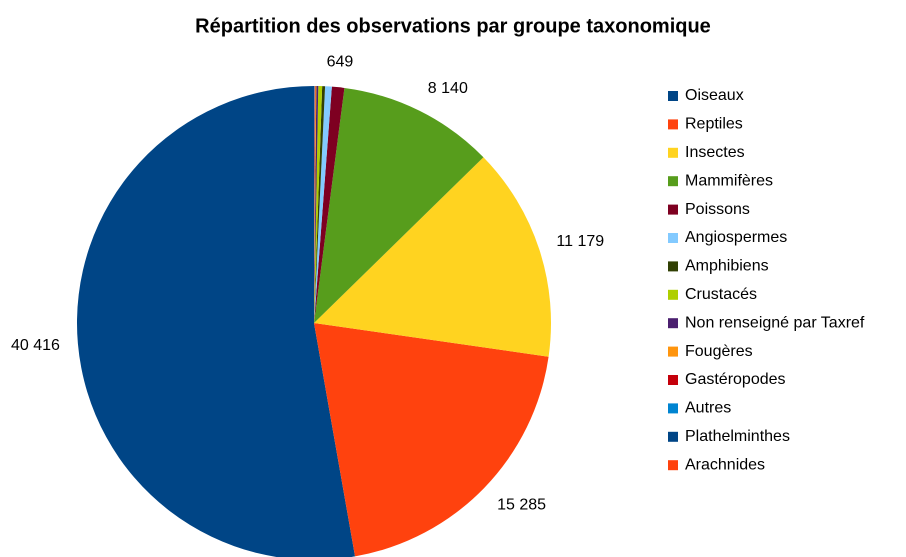 This screenshot has height=557, width=906. I want to click on legend-label: Gastéropodes, so click(735, 379).